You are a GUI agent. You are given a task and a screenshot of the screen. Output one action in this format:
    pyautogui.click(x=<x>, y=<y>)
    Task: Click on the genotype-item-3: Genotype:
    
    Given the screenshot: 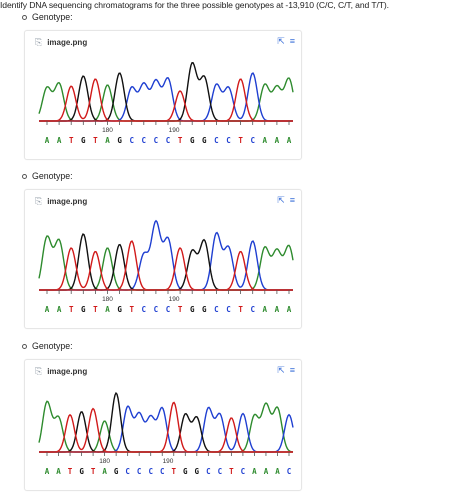 What is the action you would take?
    pyautogui.click(x=47, y=346)
    